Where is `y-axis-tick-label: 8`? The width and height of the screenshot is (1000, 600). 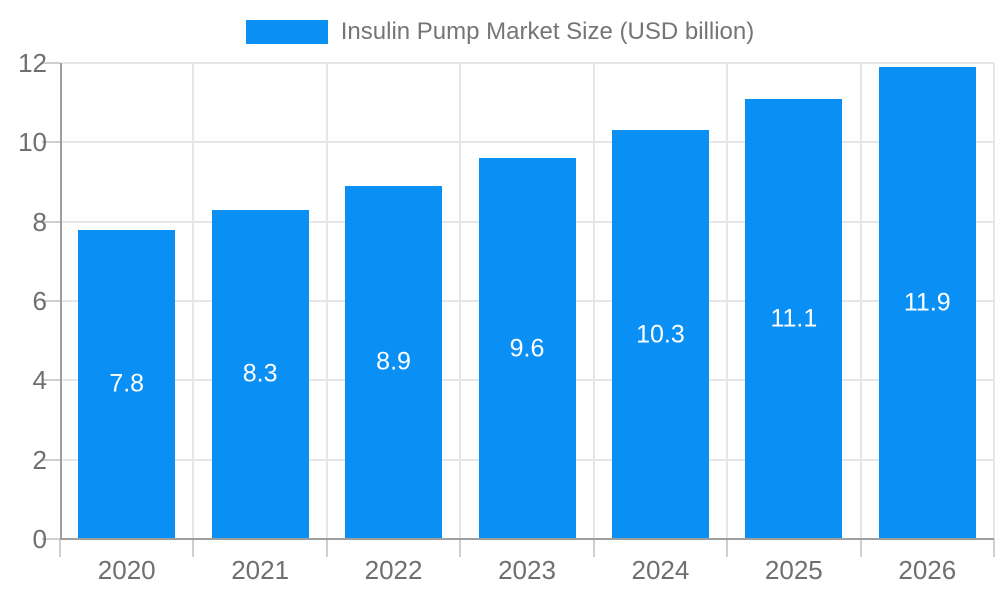
y-axis-tick-label: 8 is located at coordinates (39, 221).